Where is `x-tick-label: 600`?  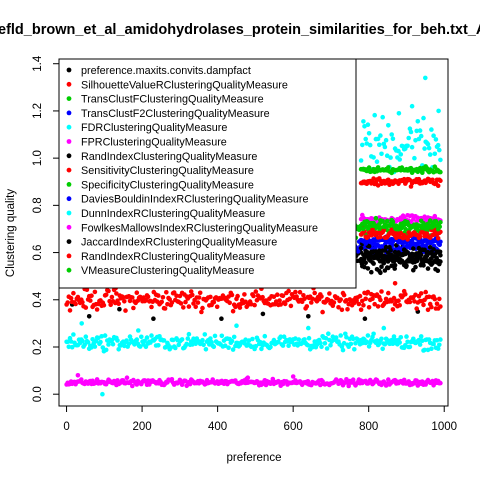
x-tick-label: 600 is located at coordinates (293, 427).